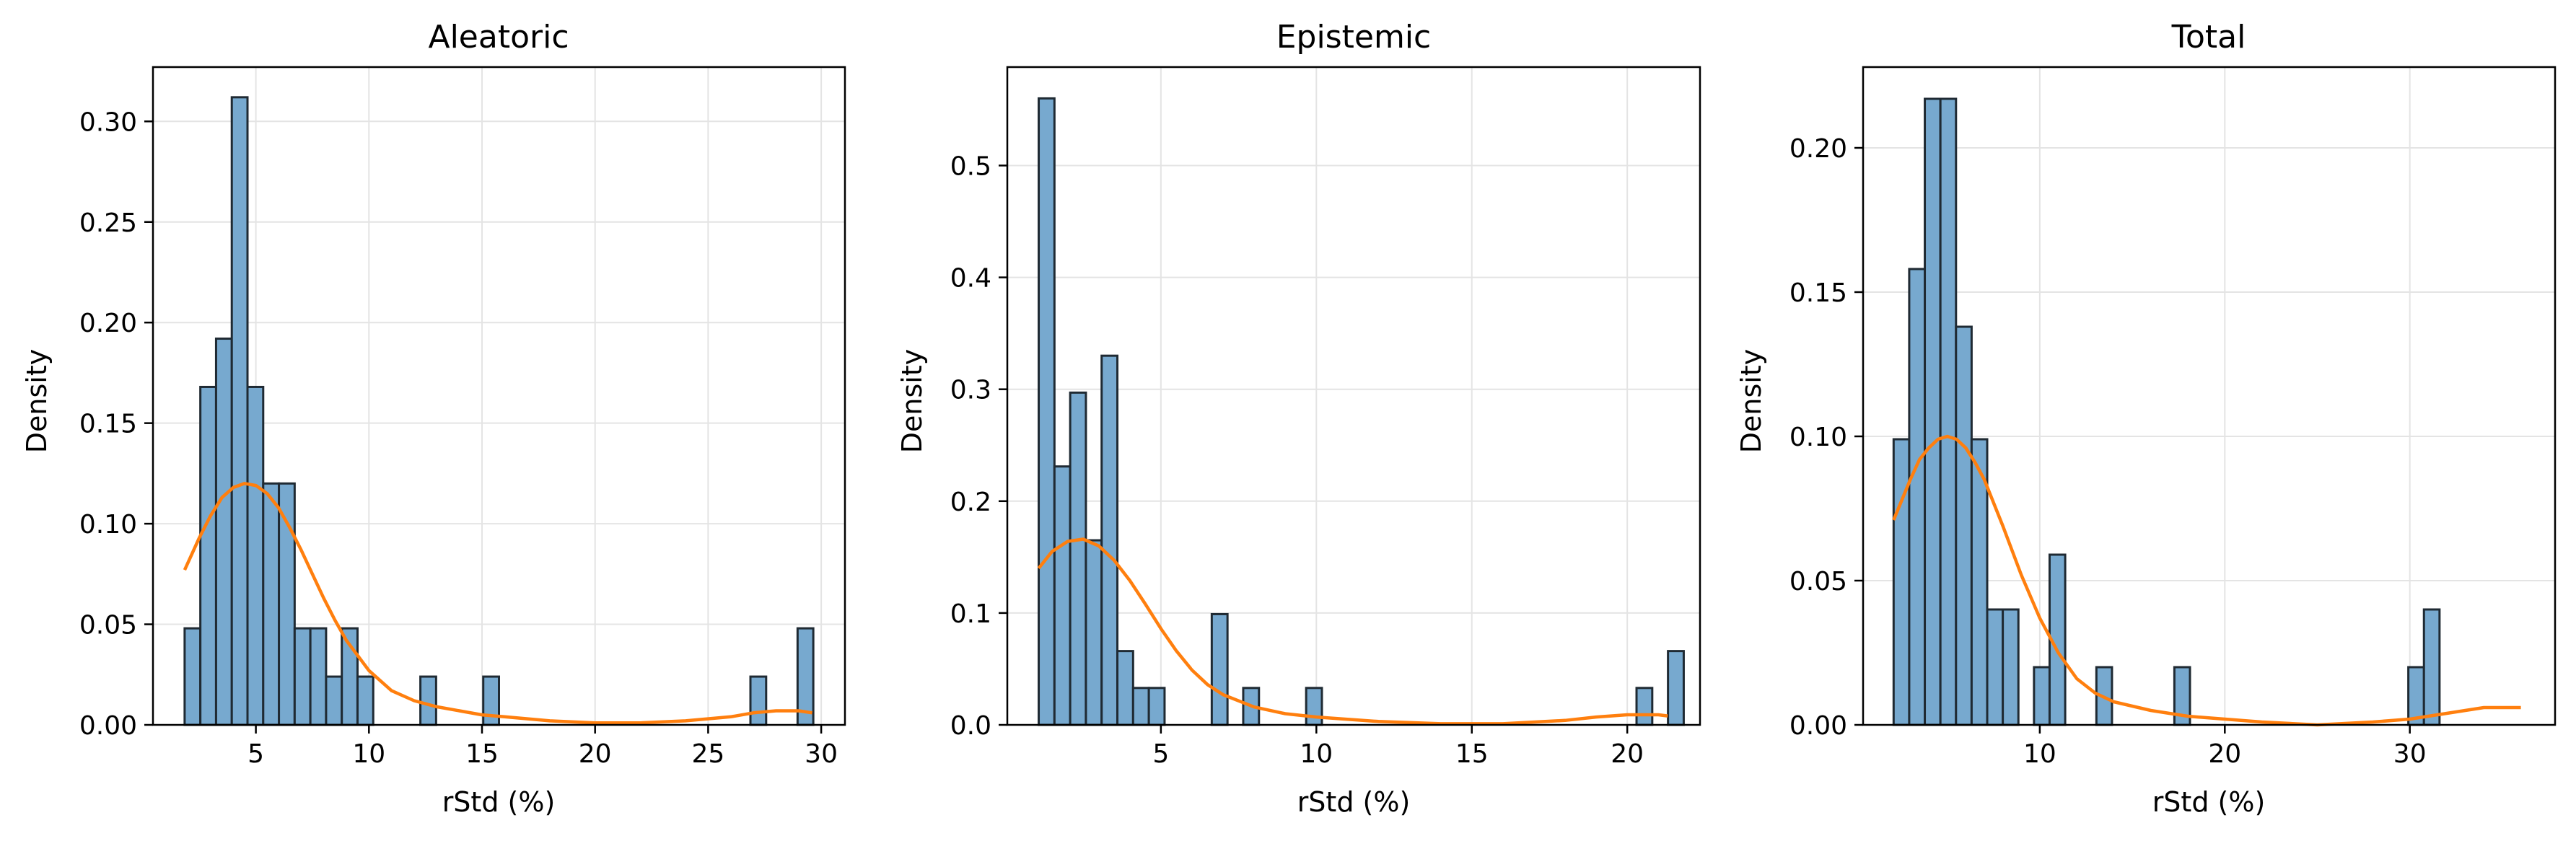 This screenshot has width=2576, height=841. What do you see at coordinates (970, 279) in the screenshot?
I see `y-tick-label: 0.4` at bounding box center [970, 279].